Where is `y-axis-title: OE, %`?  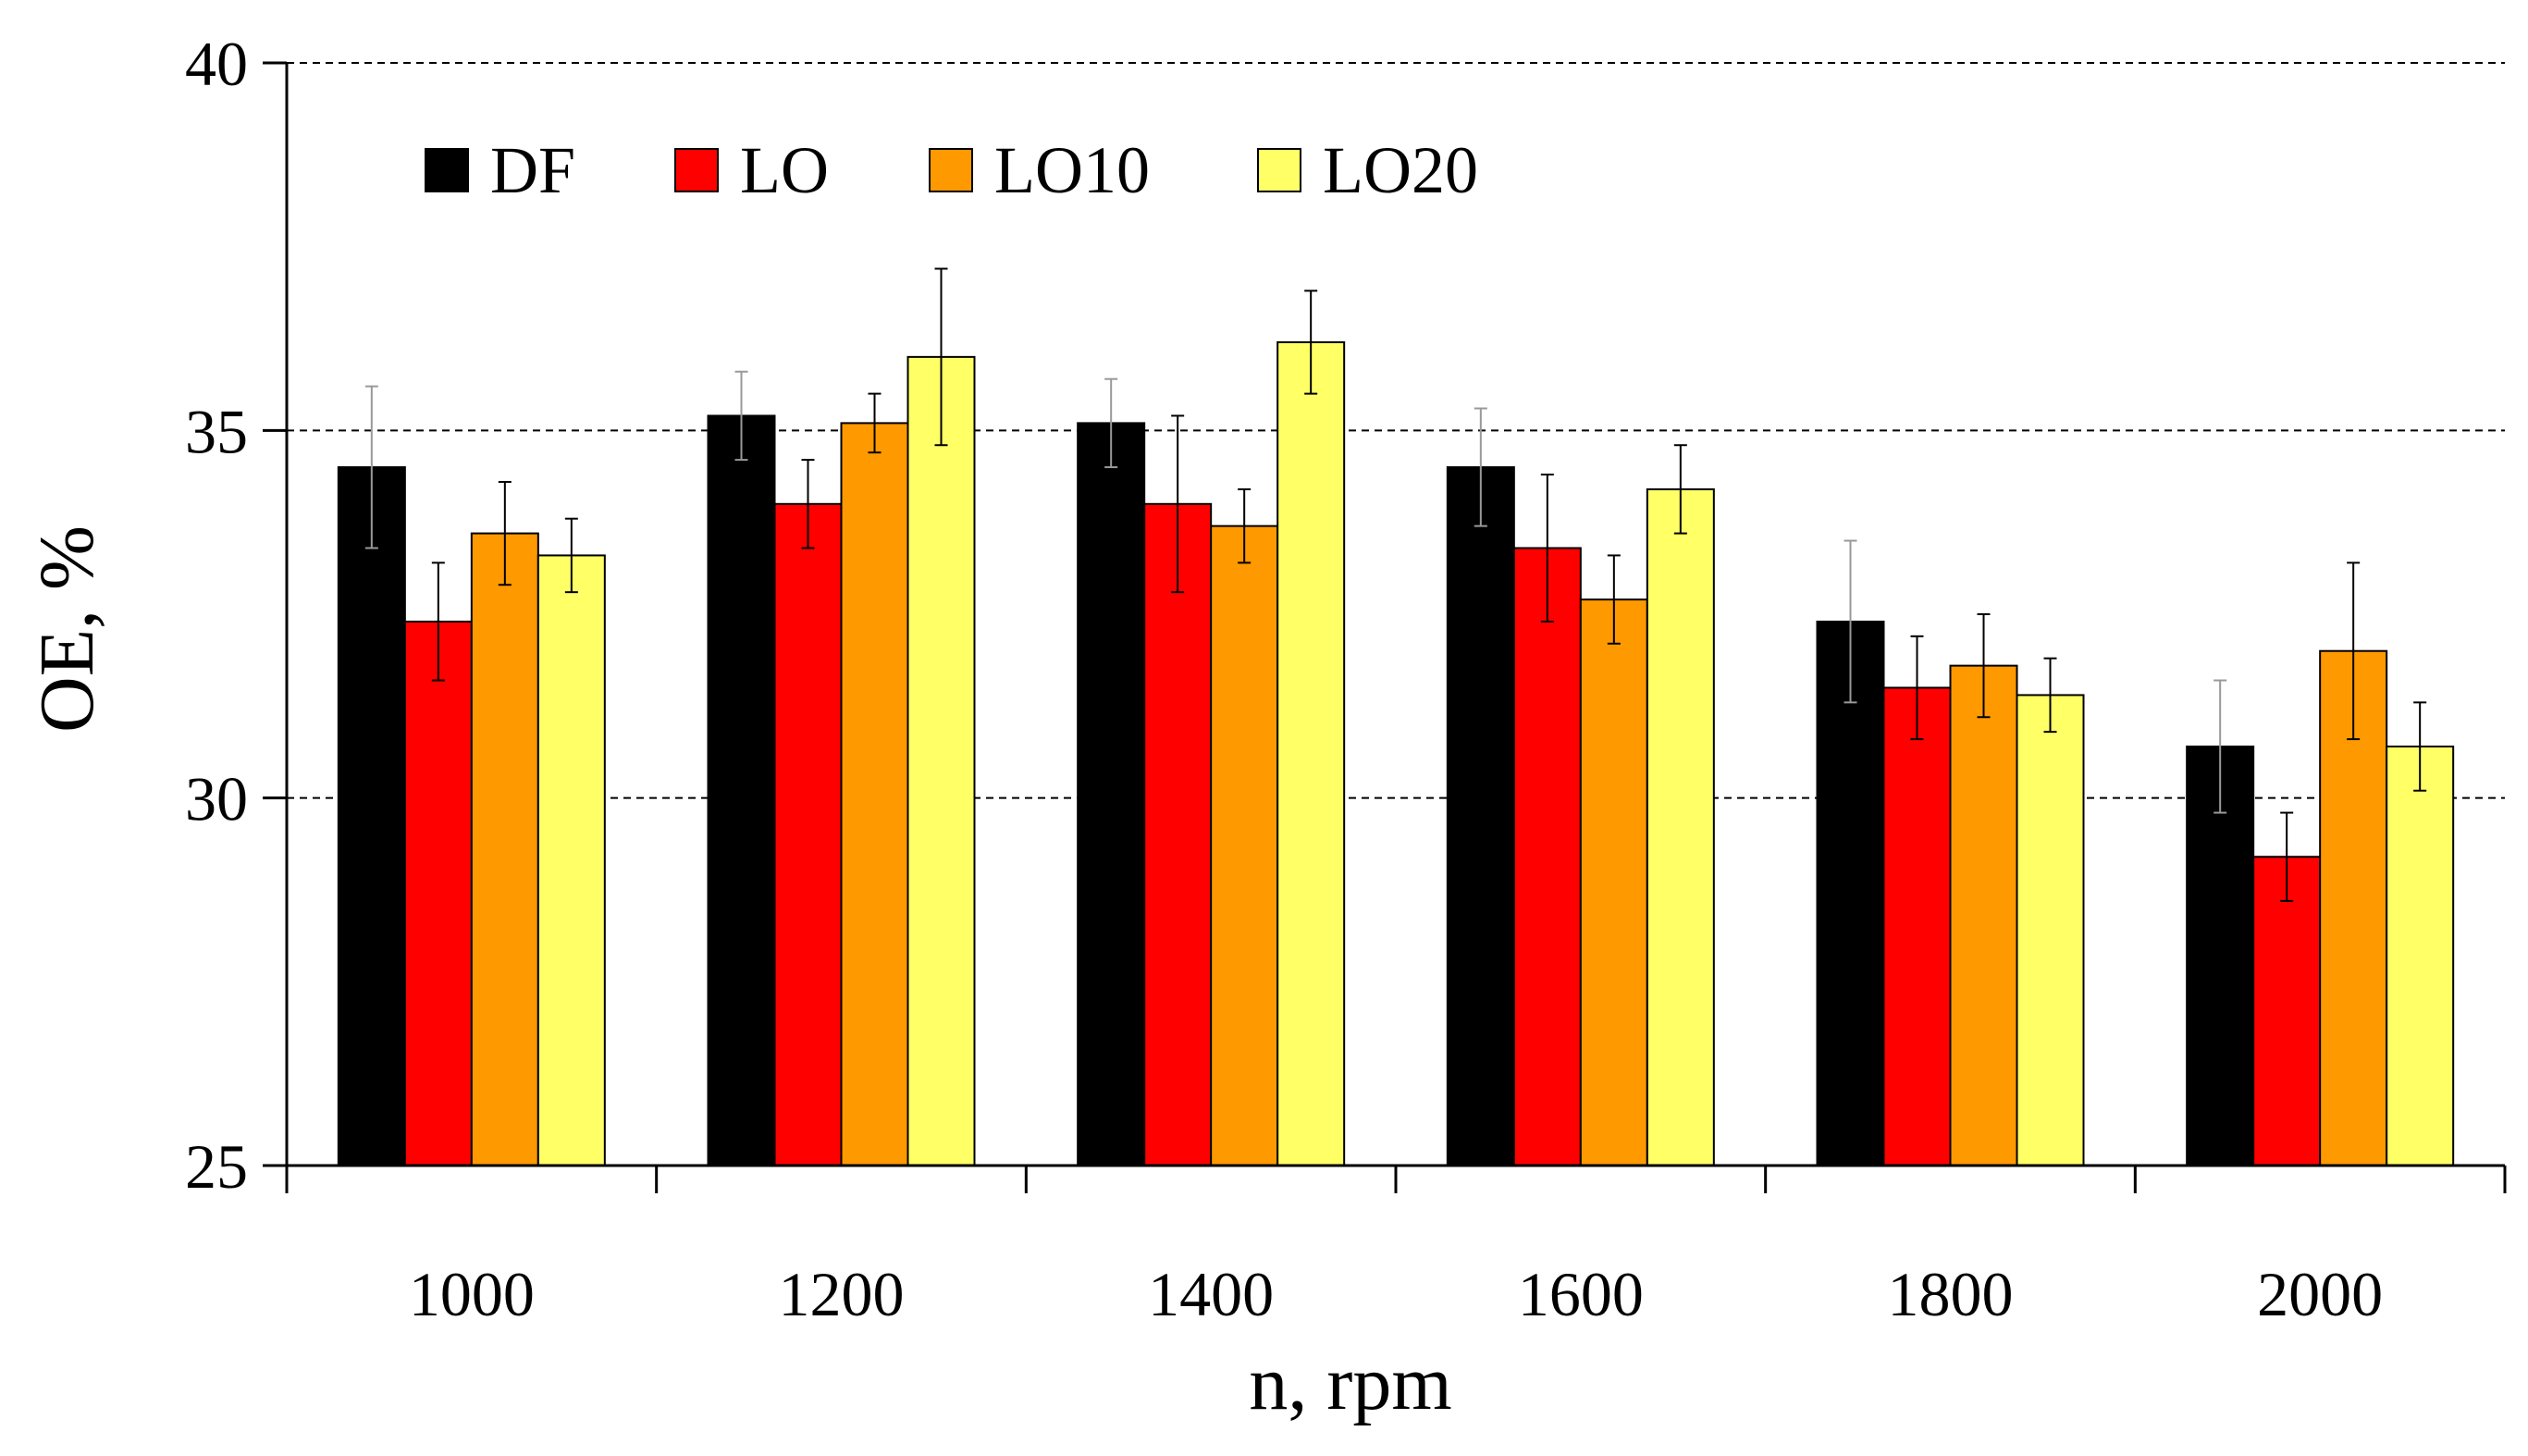 y-axis-title: OE, % is located at coordinates (67, 629).